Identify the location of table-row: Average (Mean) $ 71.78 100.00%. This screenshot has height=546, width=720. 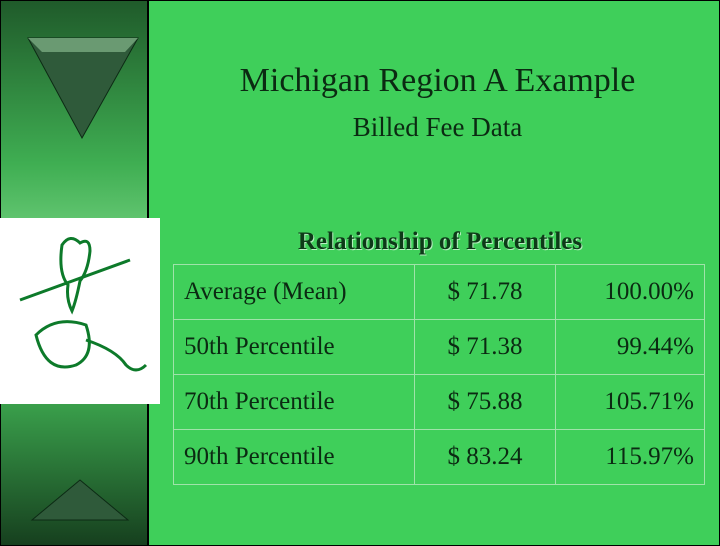
(439, 292).